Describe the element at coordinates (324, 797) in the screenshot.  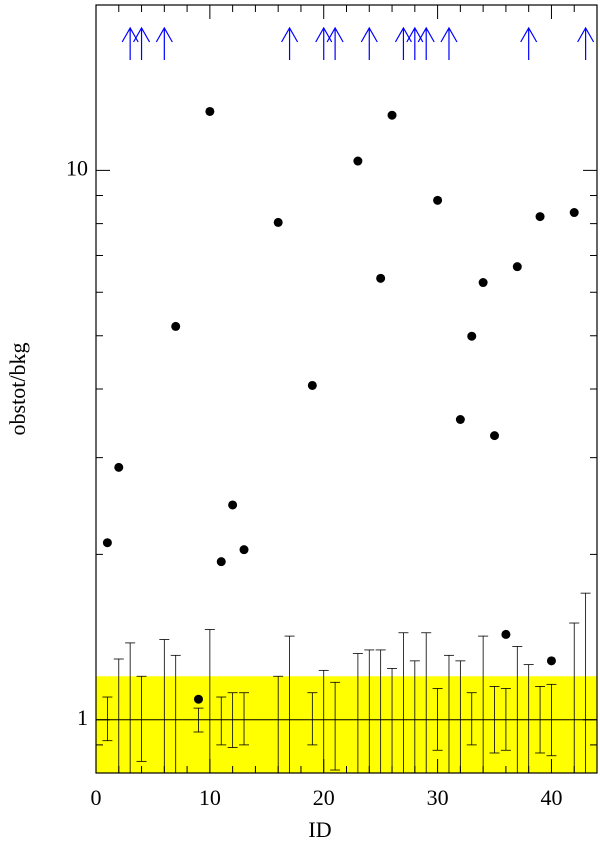
I see `x-tick-label: 20` at that location.